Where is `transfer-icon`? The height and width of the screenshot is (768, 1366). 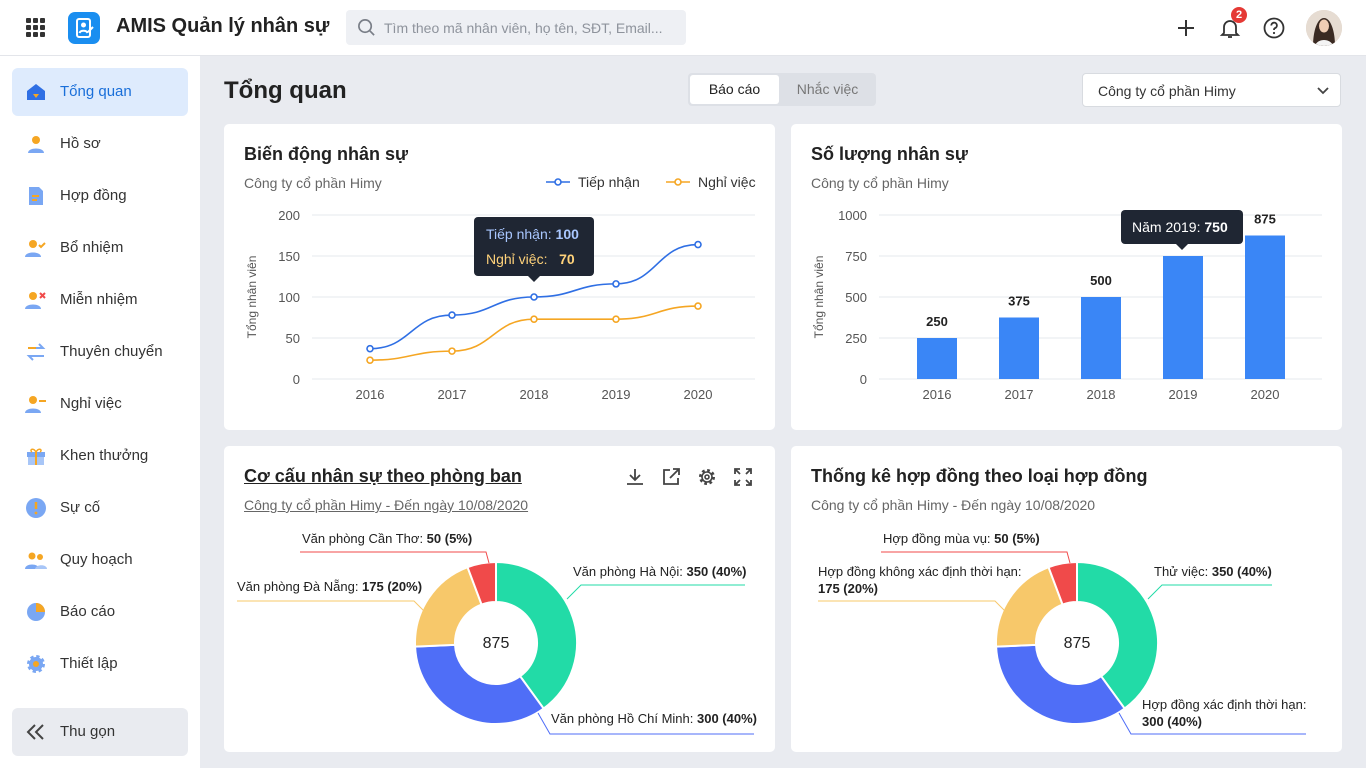 transfer-icon is located at coordinates (36, 352).